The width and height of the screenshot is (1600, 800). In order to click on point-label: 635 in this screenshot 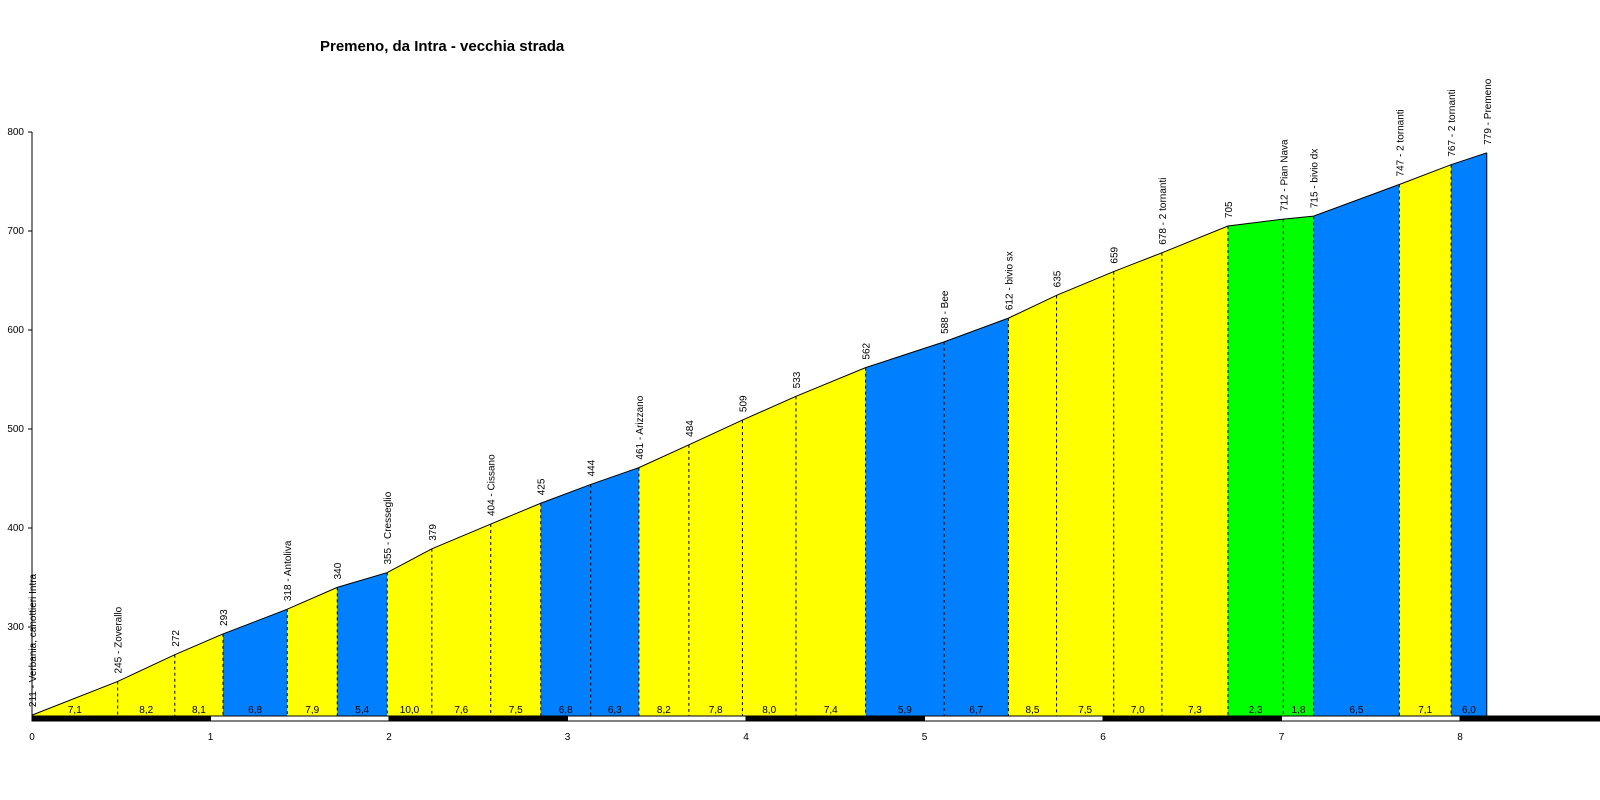, I will do `click(1058, 278)`.